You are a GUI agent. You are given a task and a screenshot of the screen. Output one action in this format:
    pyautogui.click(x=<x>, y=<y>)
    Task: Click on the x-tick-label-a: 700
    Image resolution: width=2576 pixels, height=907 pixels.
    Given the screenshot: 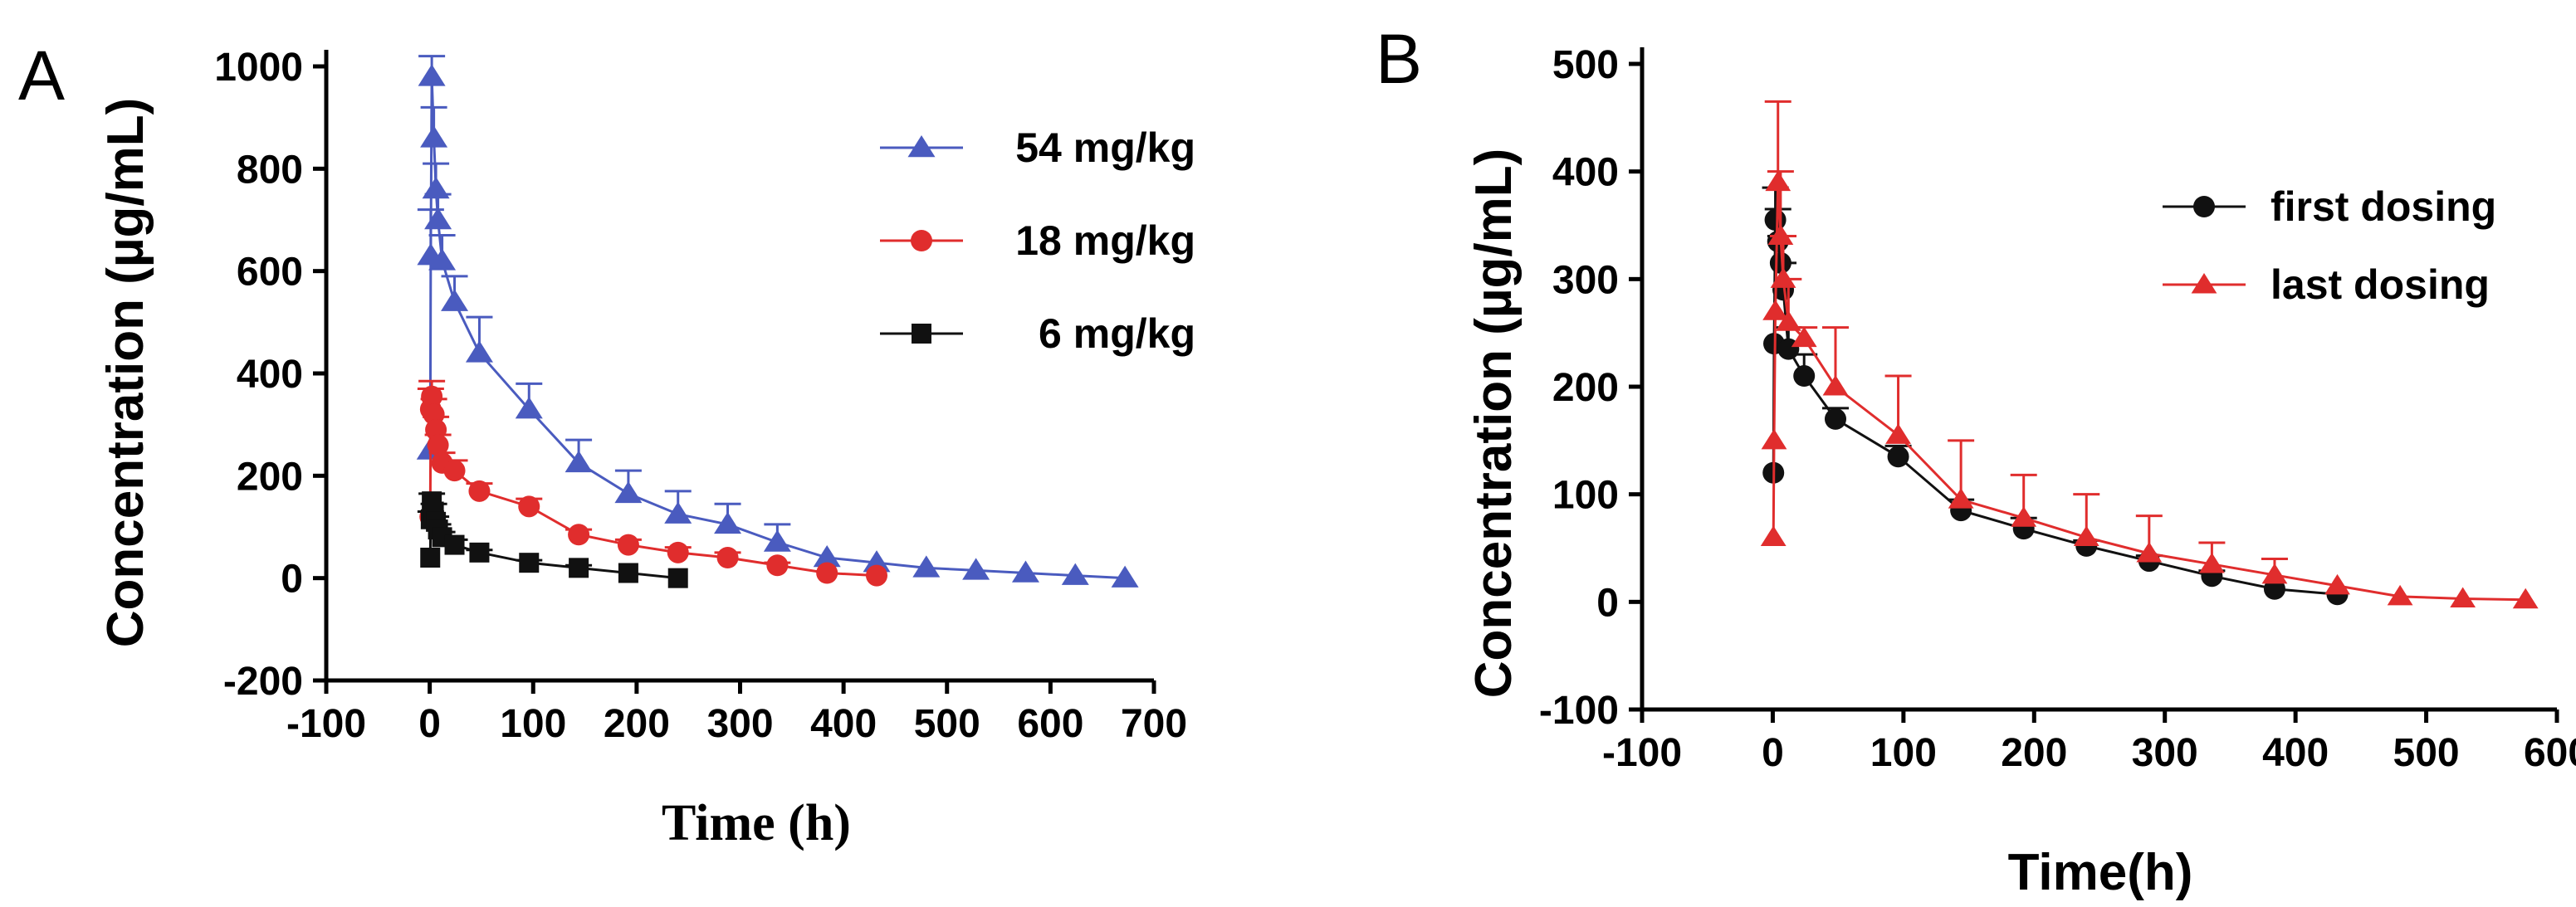 What is the action you would take?
    pyautogui.click(x=1154, y=724)
    